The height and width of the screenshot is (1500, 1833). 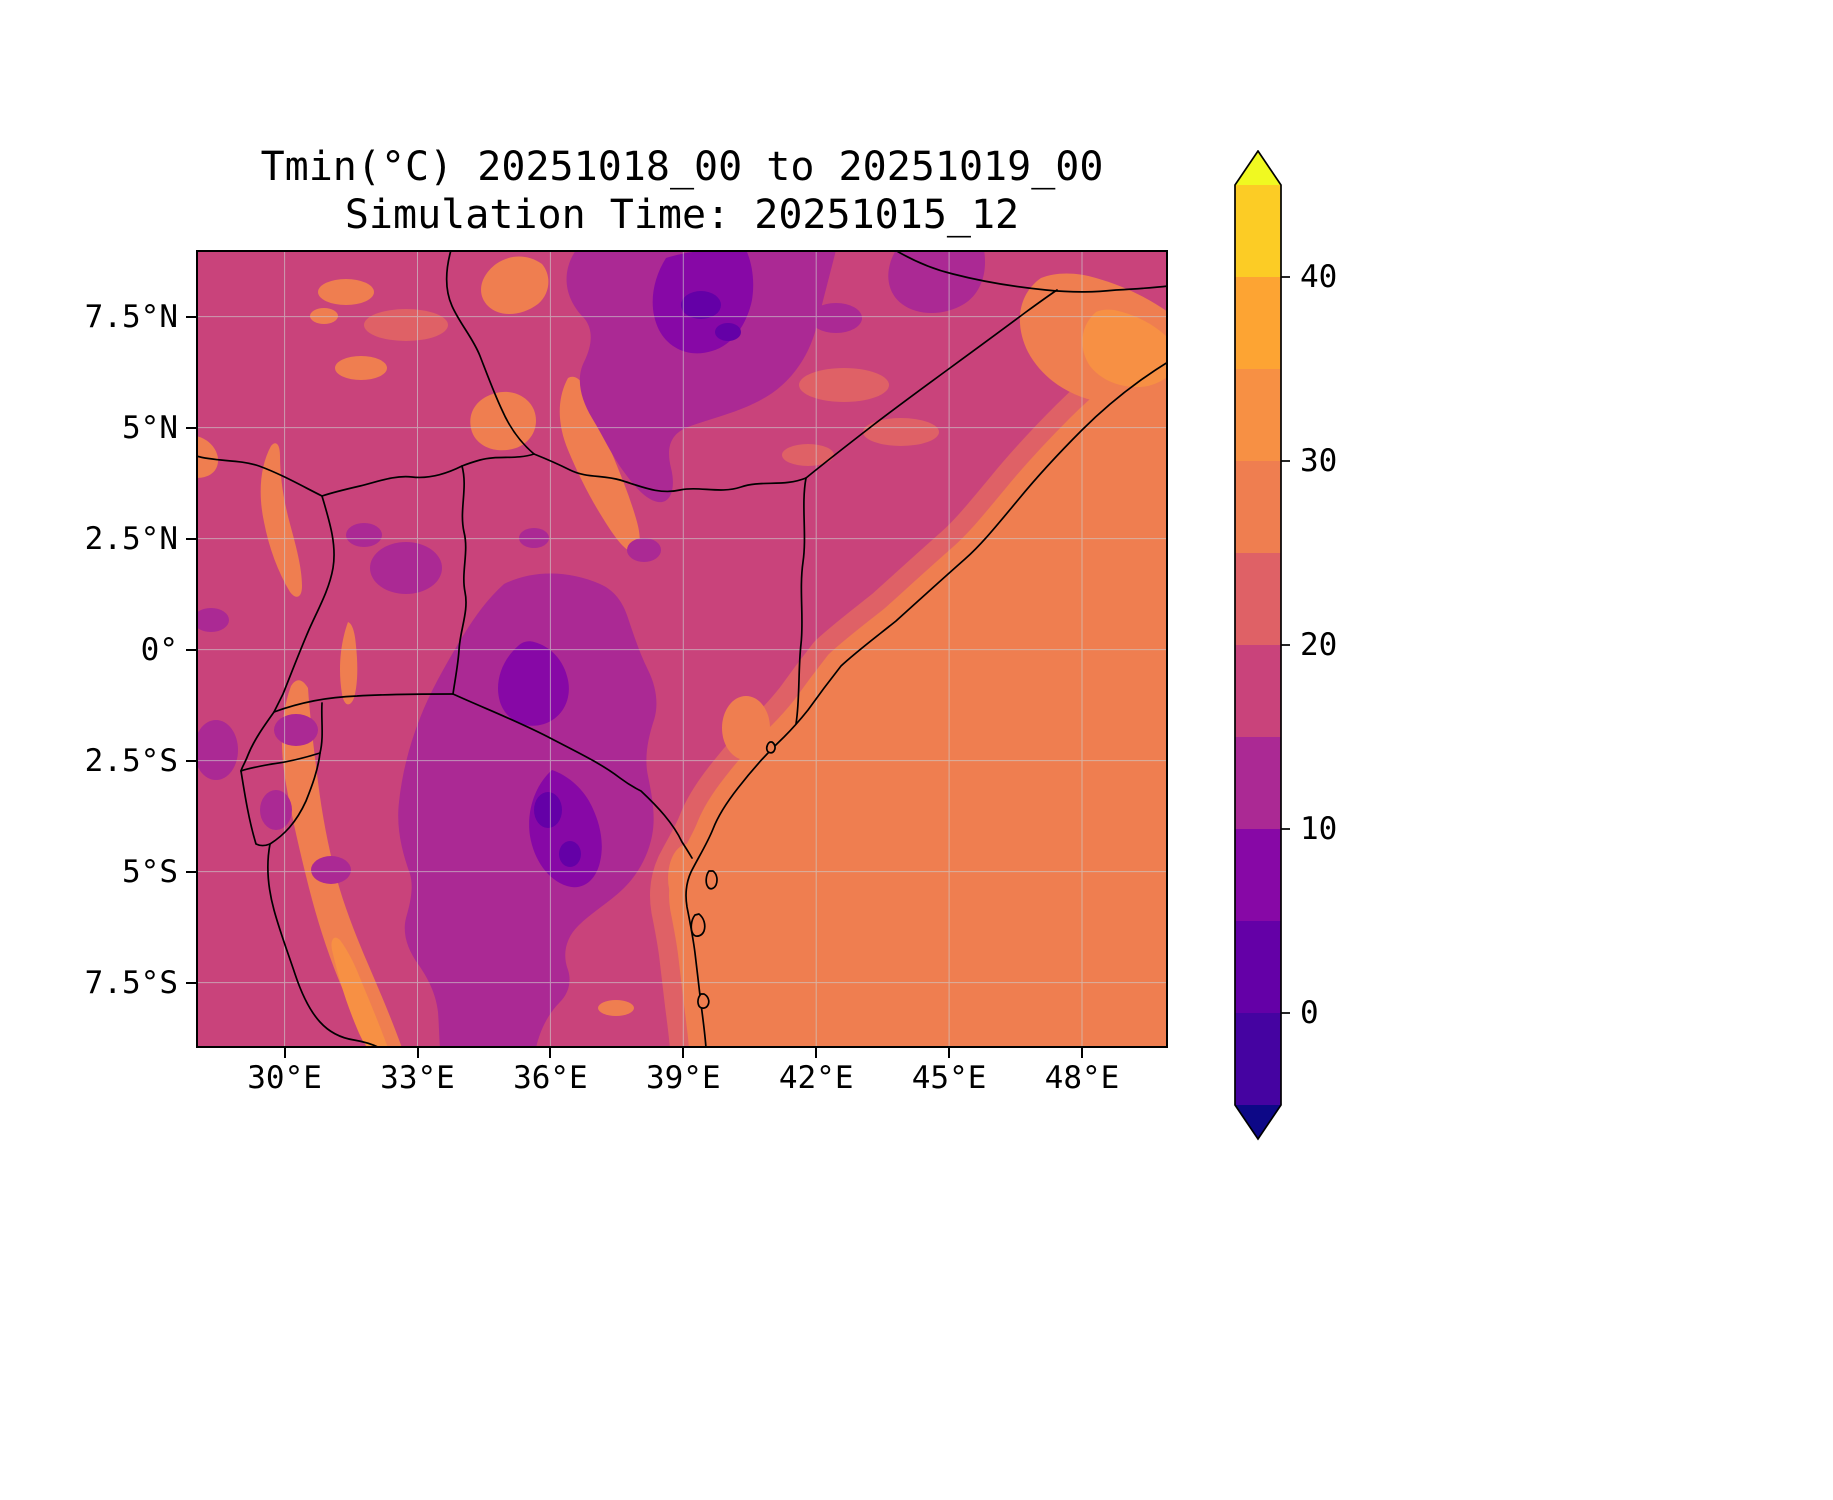 I want to click on hot-patch-top-center, so click(x=515, y=285).